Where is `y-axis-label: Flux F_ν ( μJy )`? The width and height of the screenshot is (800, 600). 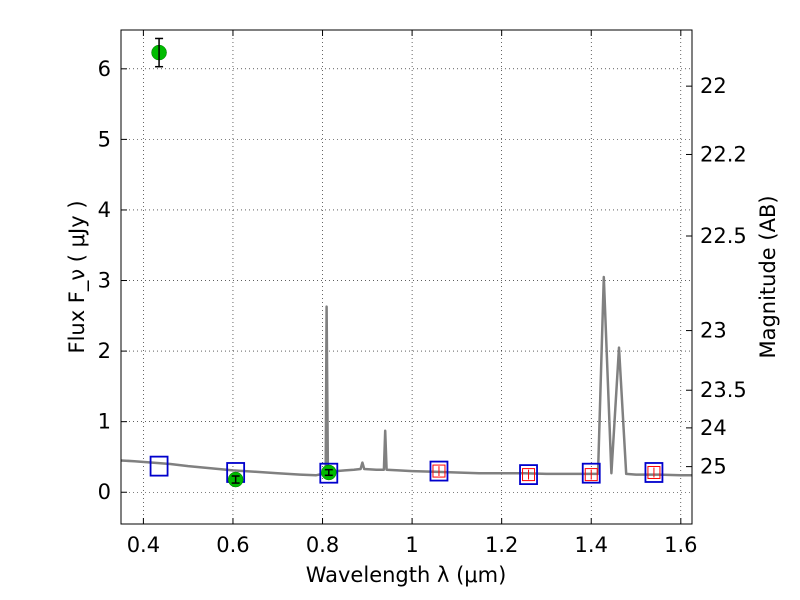
y-axis-label: Flux F_ν ( μJy ) is located at coordinates (77, 276).